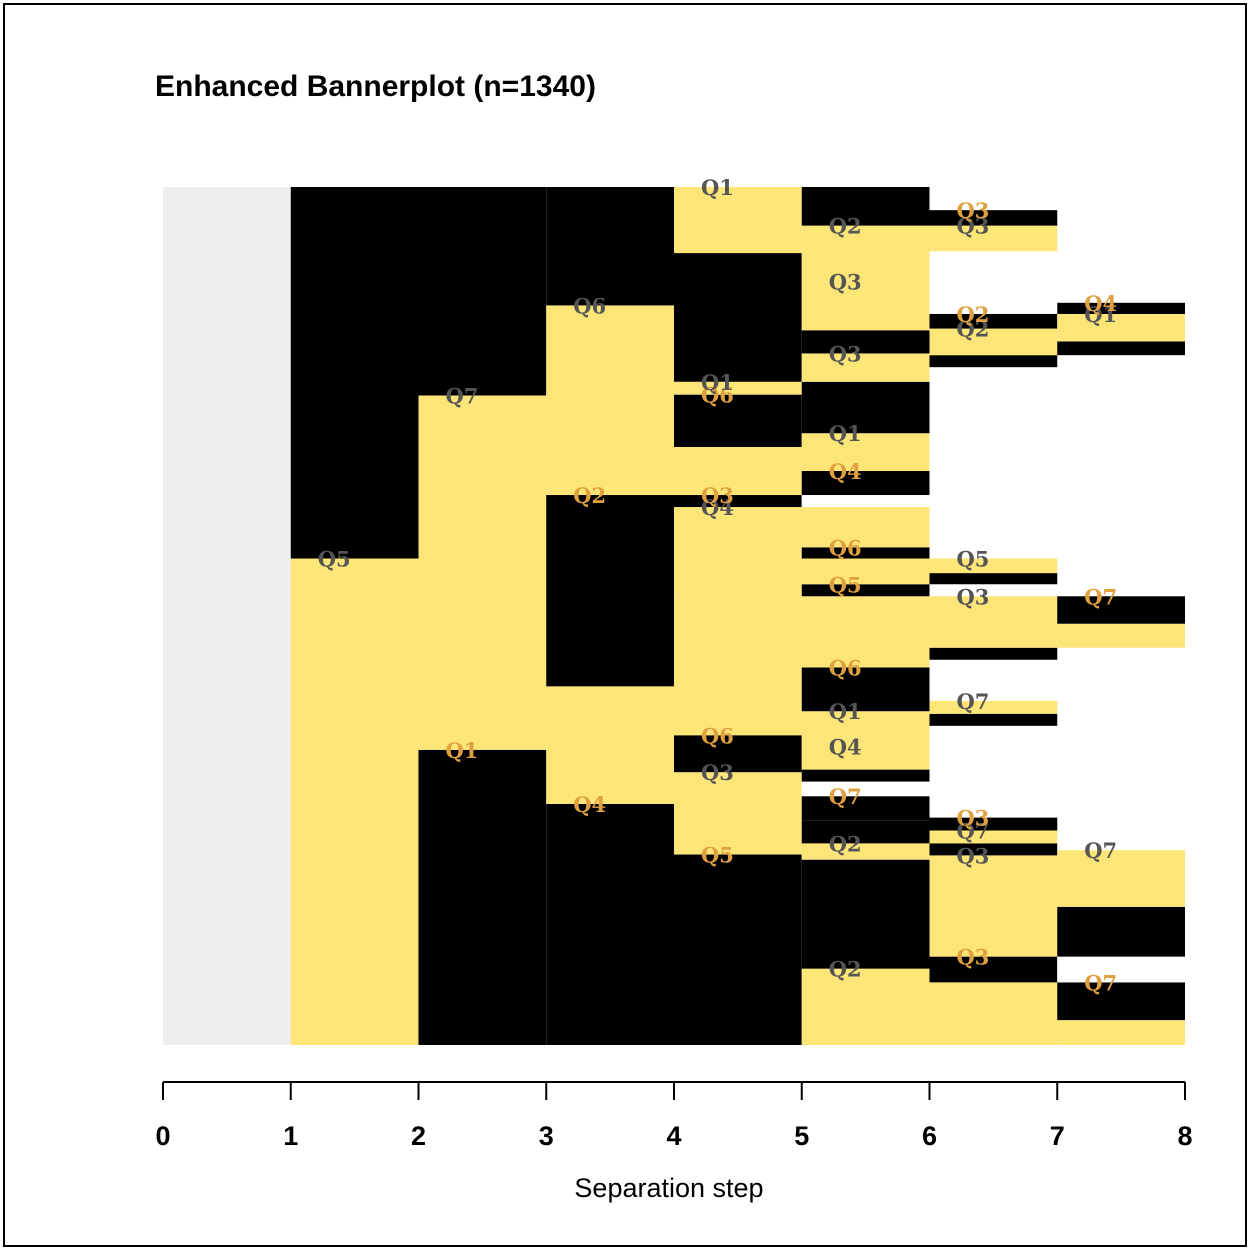 This screenshot has width=1252, height=1251. I want to click on x-tick-label: 8, so click(1184, 1136).